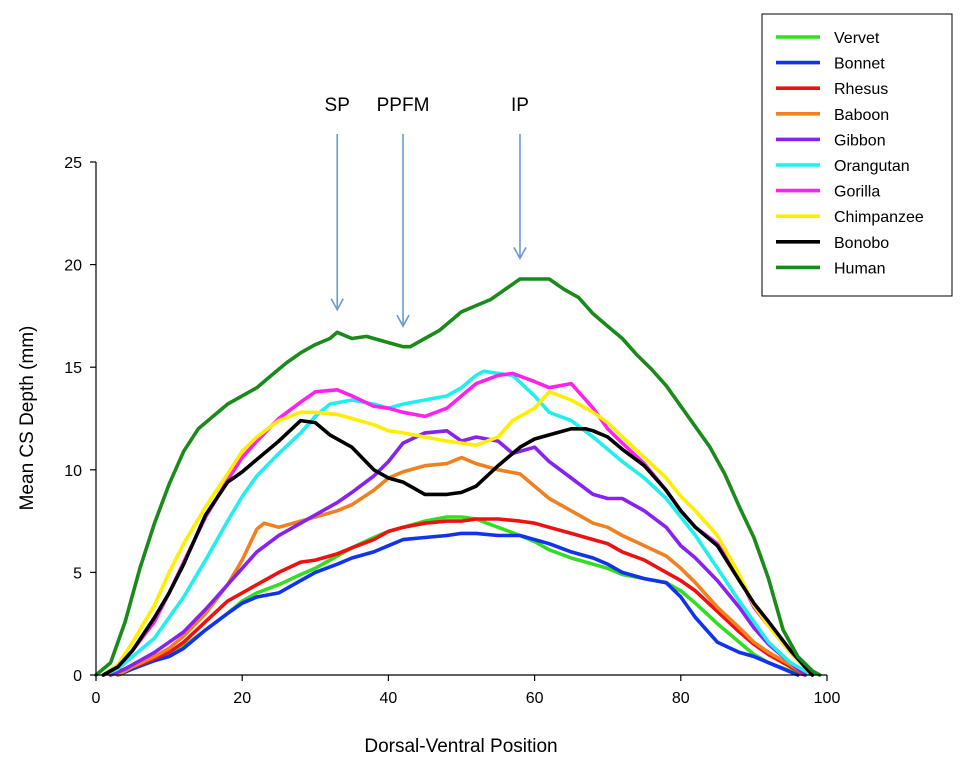 This screenshot has height=762, width=963. Describe the element at coordinates (860, 268) in the screenshot. I see `legend-label-human: Human` at that location.